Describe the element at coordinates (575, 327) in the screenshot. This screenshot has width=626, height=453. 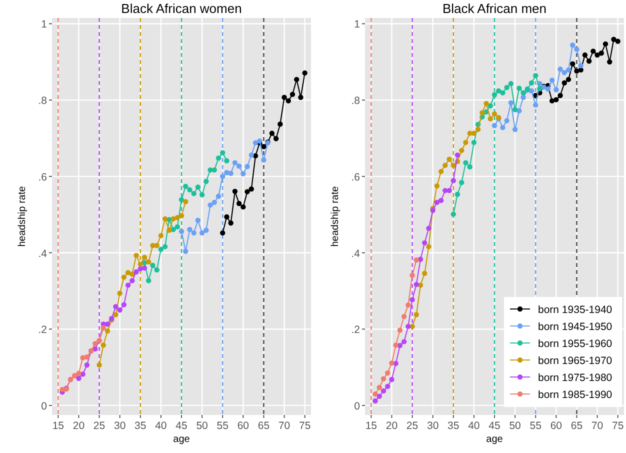
I see `legend-label: born 1945-1950` at that location.